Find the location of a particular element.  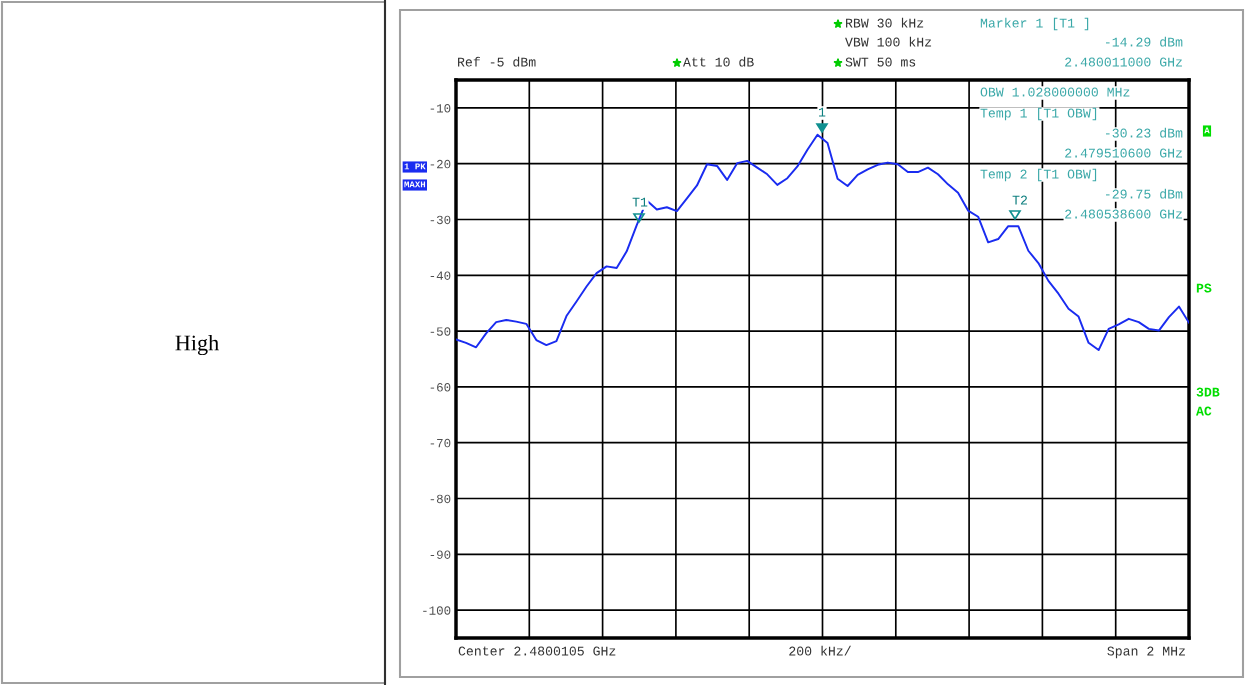

y-tick-label: -50 is located at coordinates (440, 331).